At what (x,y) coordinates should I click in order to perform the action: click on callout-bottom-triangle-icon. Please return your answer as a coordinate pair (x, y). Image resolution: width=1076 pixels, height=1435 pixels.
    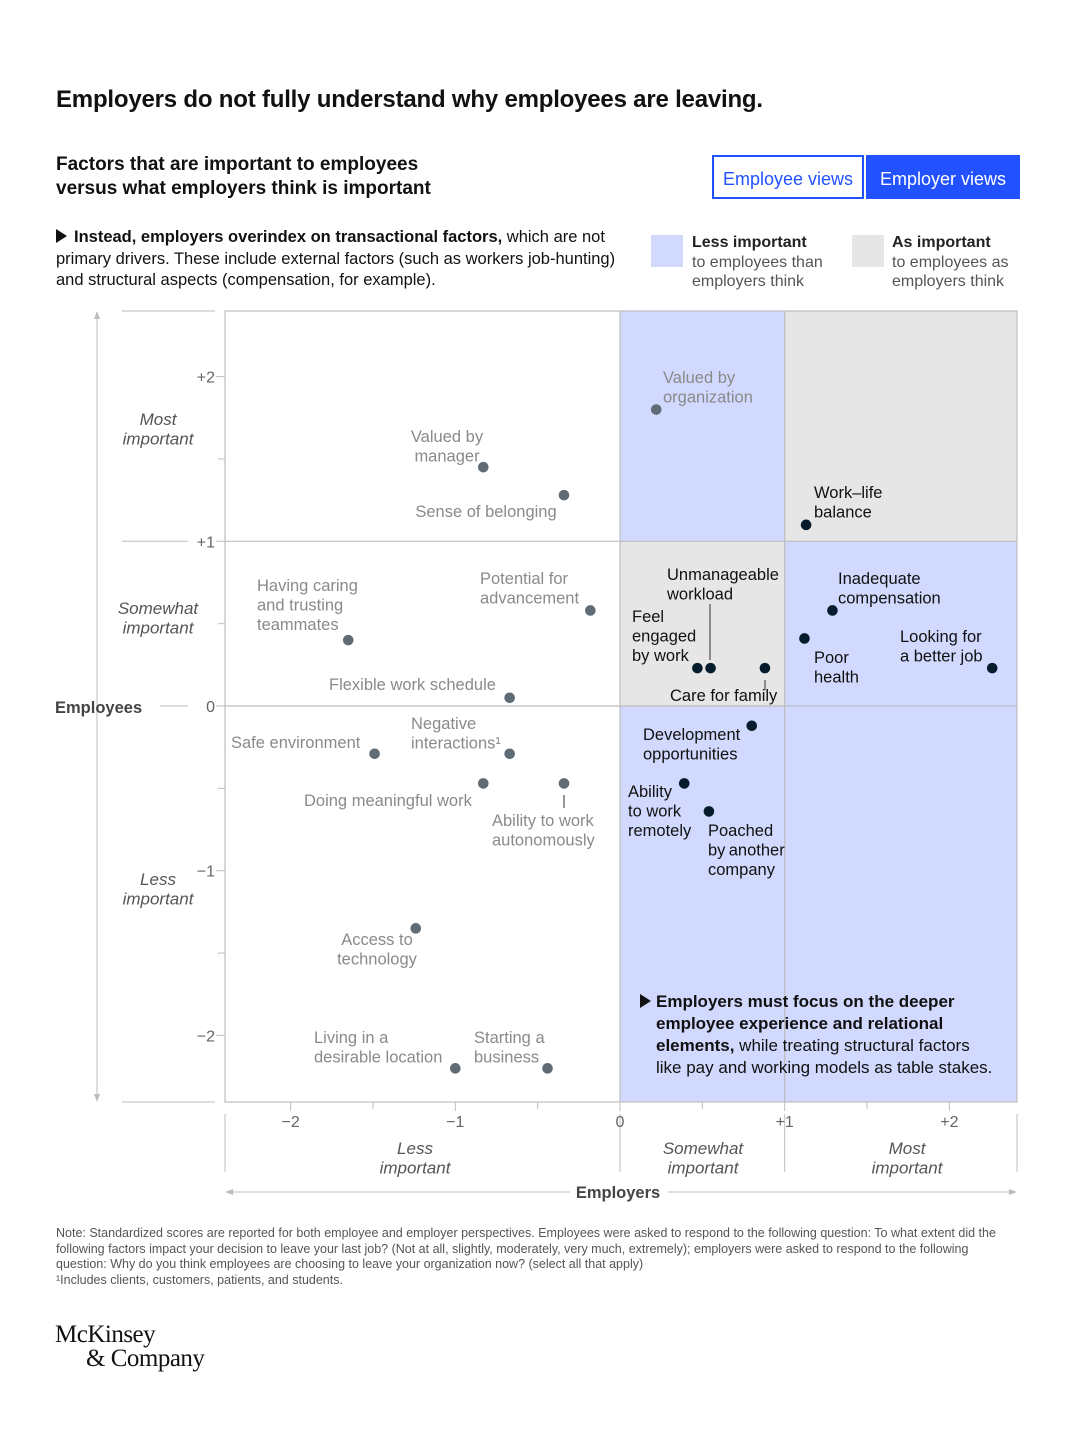
    Looking at the image, I should click on (645, 1001).